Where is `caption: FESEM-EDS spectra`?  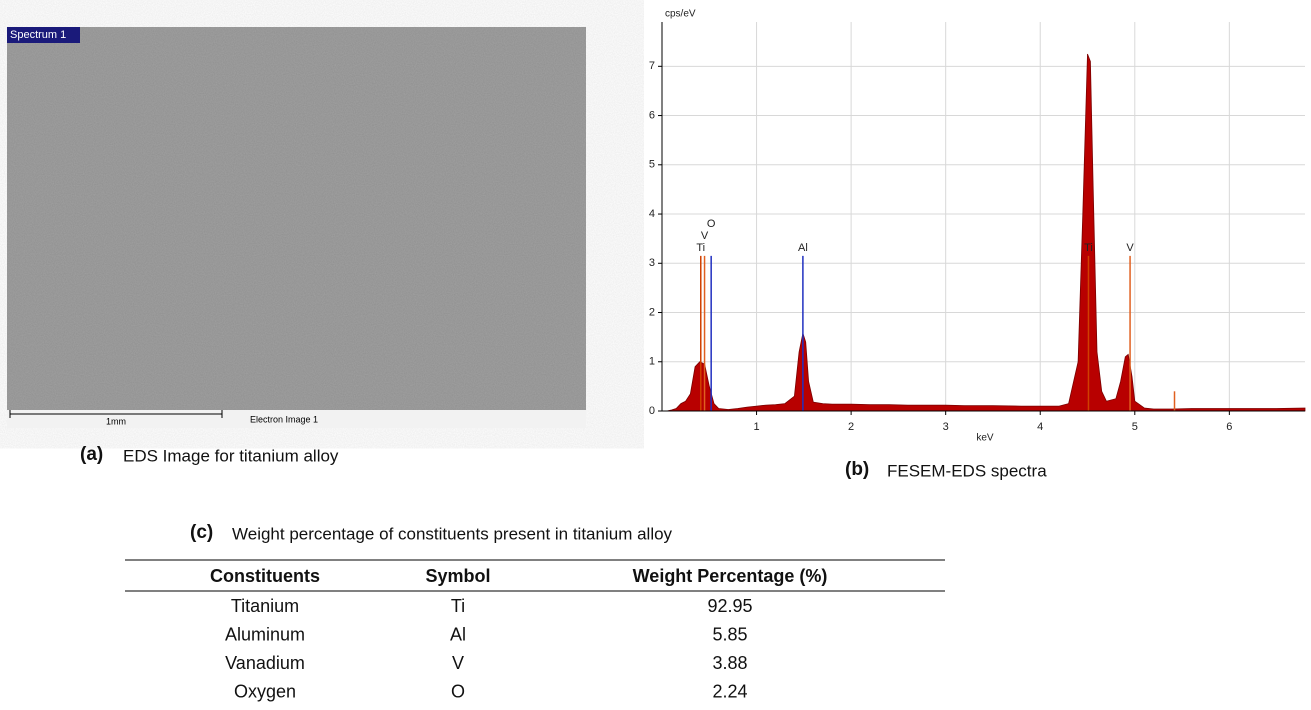 caption: FESEM-EDS spectra is located at coordinates (967, 470).